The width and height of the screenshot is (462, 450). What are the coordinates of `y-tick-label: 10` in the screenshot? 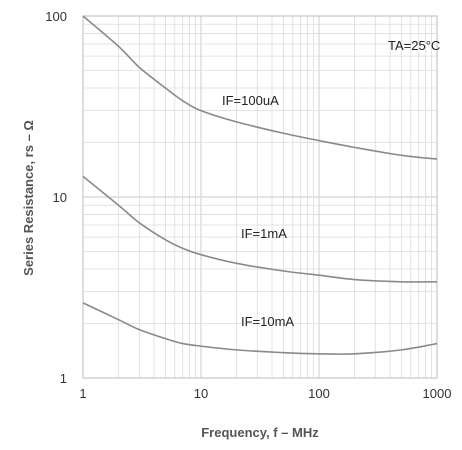 It's located at (60, 197).